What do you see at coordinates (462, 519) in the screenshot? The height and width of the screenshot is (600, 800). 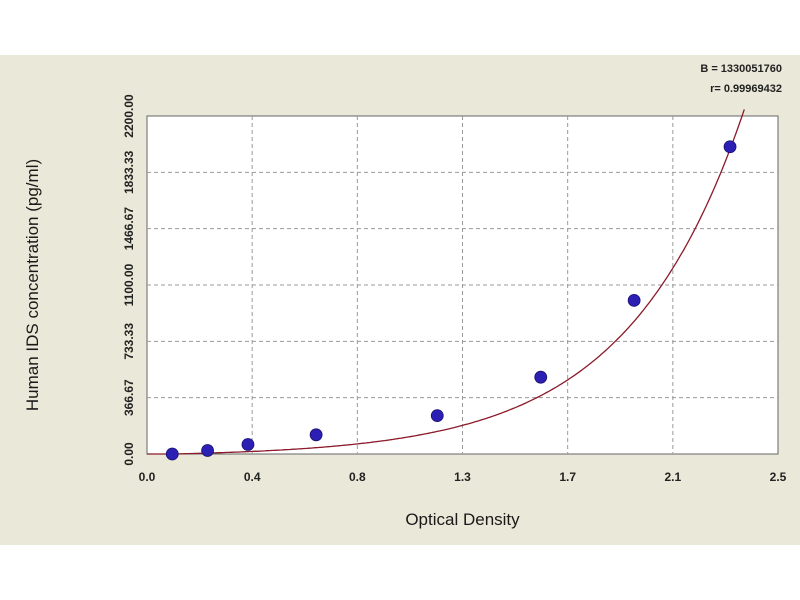 I see `x-axis-title: Optical Density` at bounding box center [462, 519].